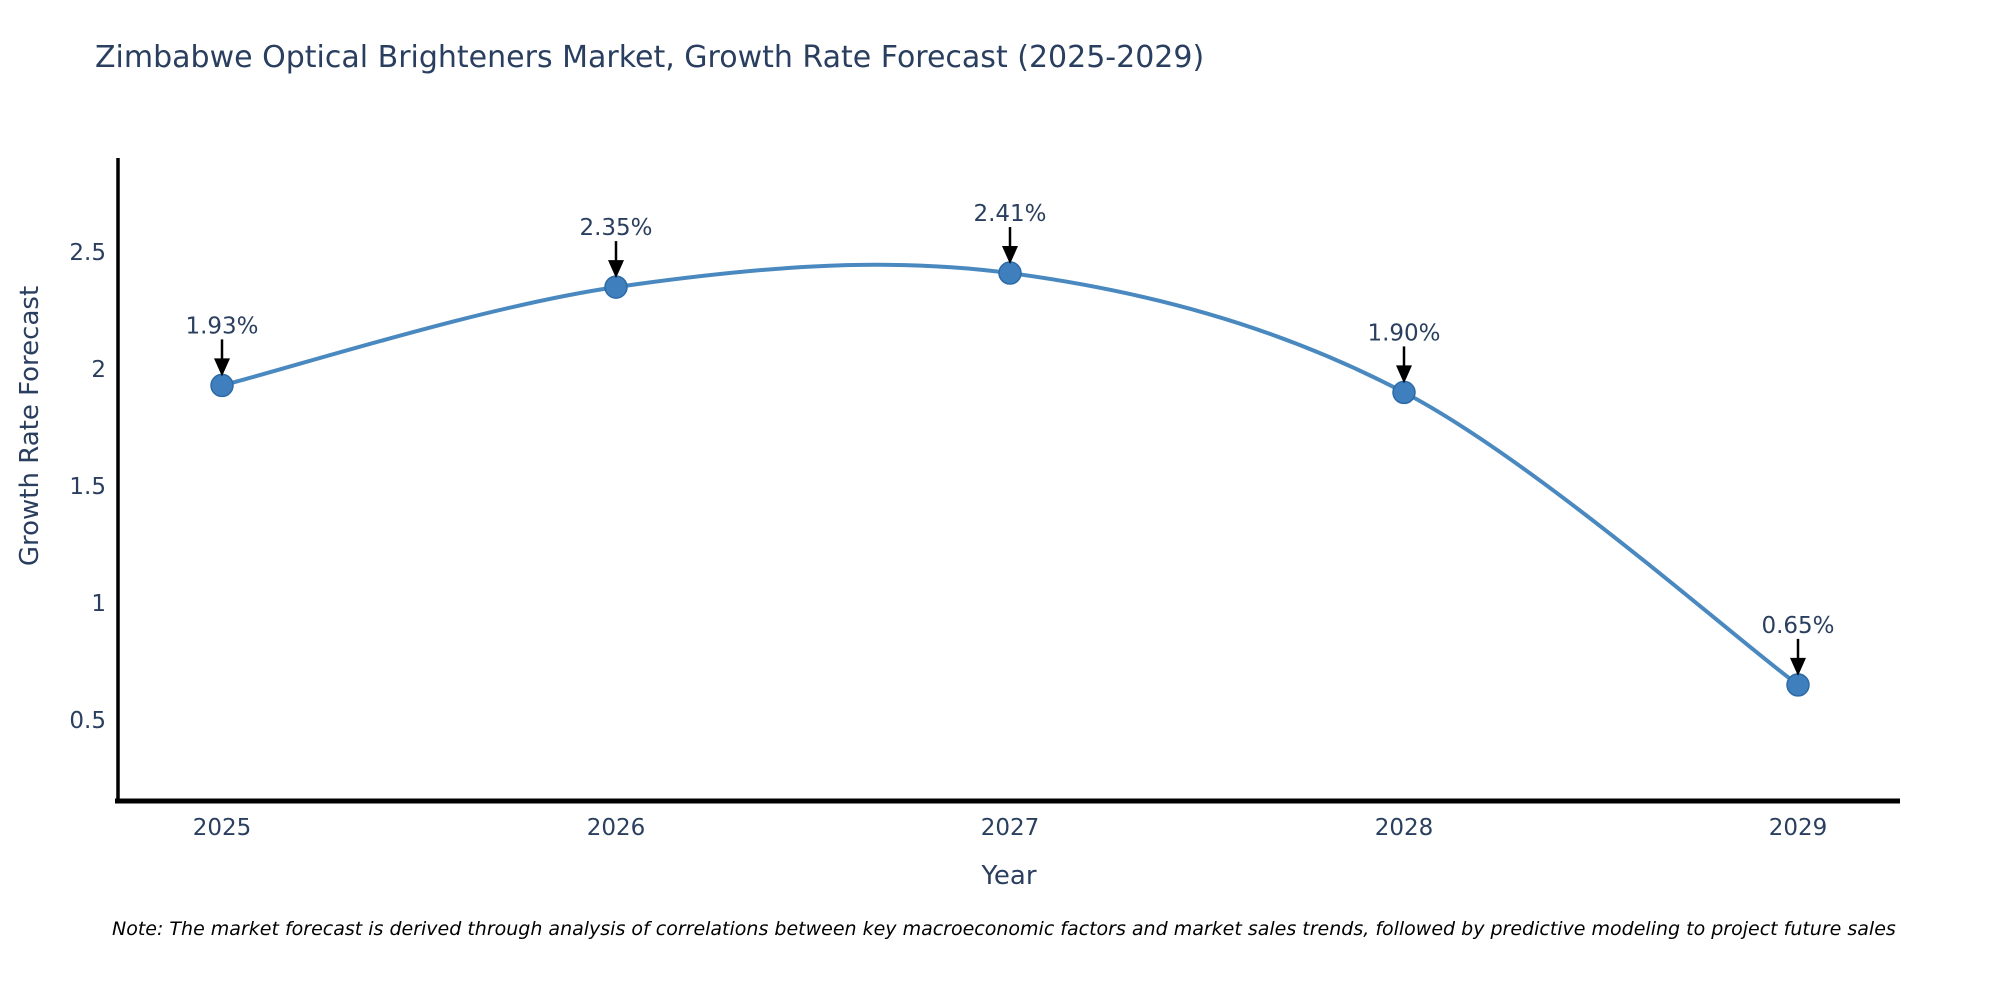 The height and width of the screenshot is (1000, 2000). What do you see at coordinates (1009, 876) in the screenshot?
I see `x-axis-title: Year` at bounding box center [1009, 876].